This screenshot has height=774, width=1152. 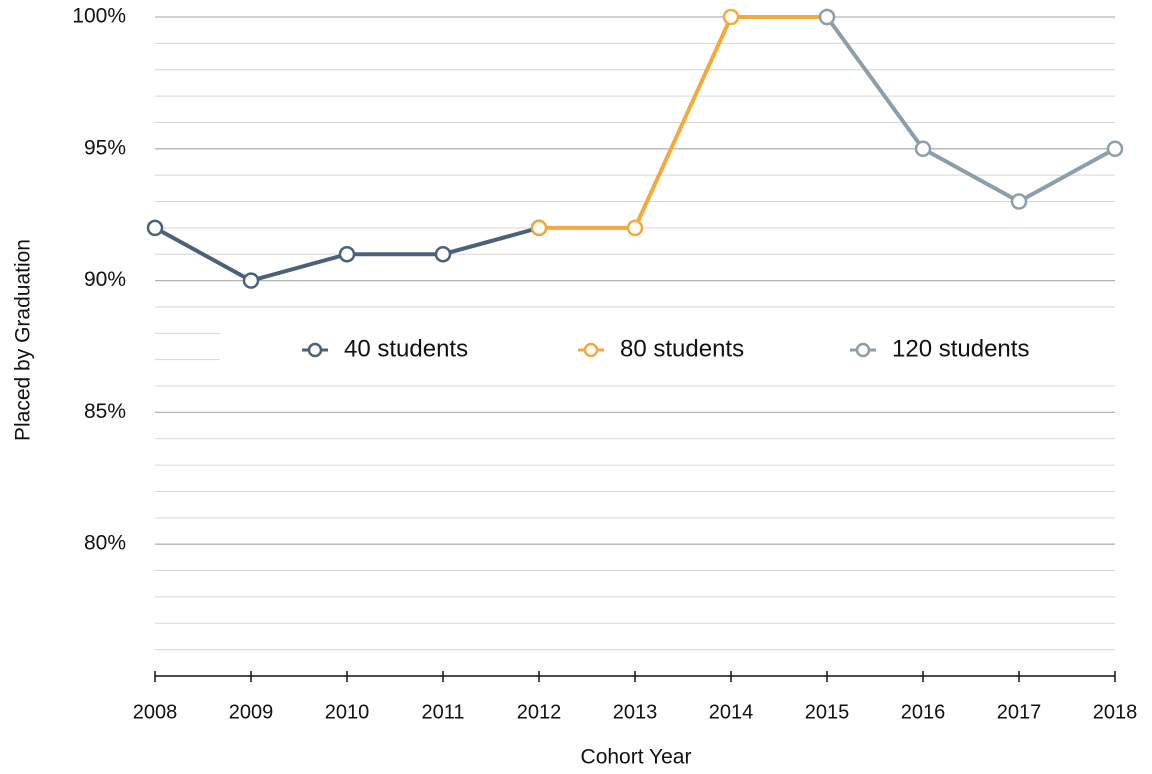 I want to click on legend-label: 40 students, so click(x=406, y=348).